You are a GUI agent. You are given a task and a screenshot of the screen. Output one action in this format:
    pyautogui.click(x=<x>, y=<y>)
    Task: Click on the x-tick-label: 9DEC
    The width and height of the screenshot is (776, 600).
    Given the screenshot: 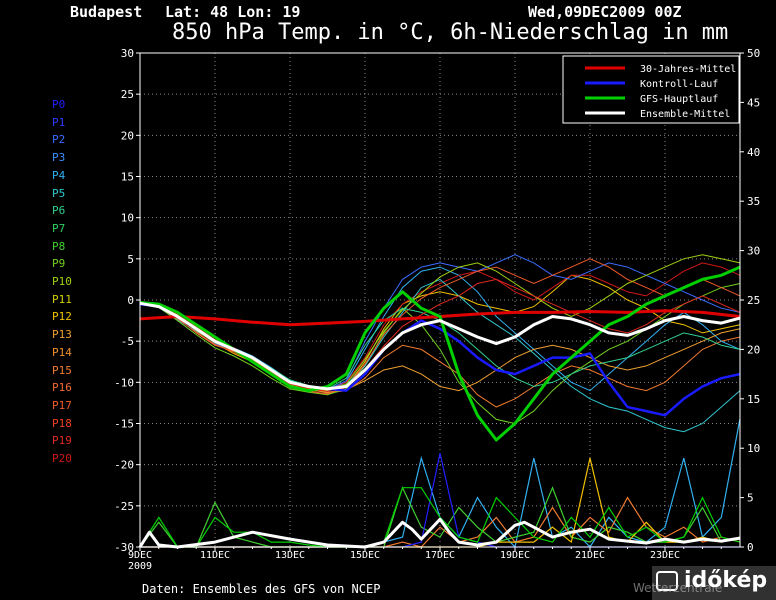 What is the action you would take?
    pyautogui.click(x=140, y=555)
    